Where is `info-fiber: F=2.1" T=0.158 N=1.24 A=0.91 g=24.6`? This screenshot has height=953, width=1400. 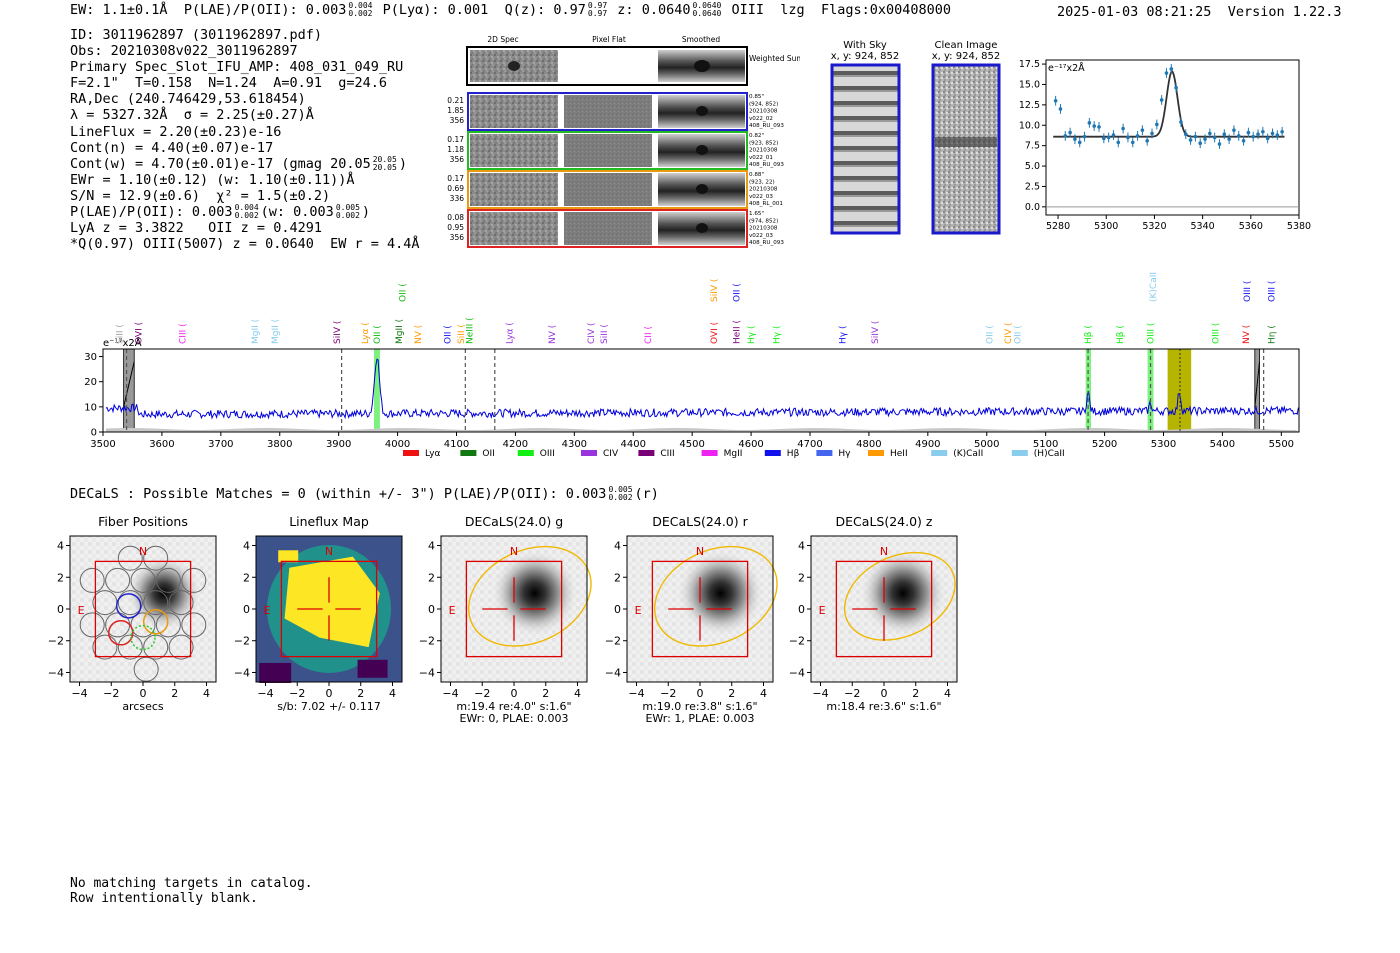
info-fiber: F=2.1" T=0.158 N=1.24 A=0.91 g=24.6 is located at coordinates (228, 83).